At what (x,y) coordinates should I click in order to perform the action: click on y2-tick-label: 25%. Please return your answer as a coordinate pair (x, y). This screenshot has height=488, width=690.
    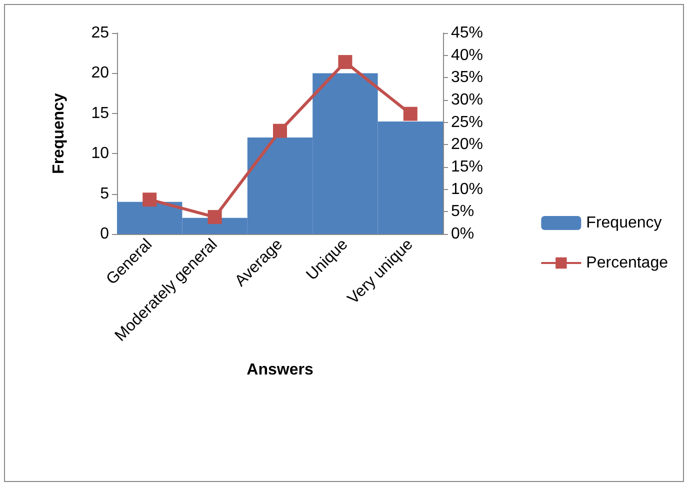
    Looking at the image, I should click on (467, 122).